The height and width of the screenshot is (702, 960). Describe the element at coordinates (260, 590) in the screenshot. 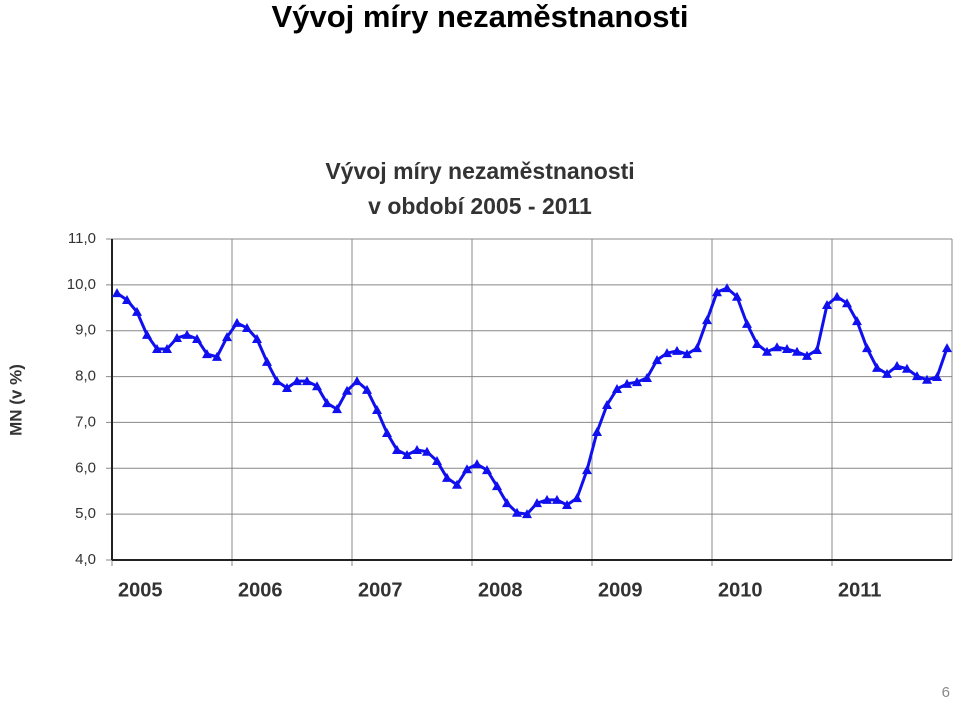

I see `x-tick-label: 2006` at that location.